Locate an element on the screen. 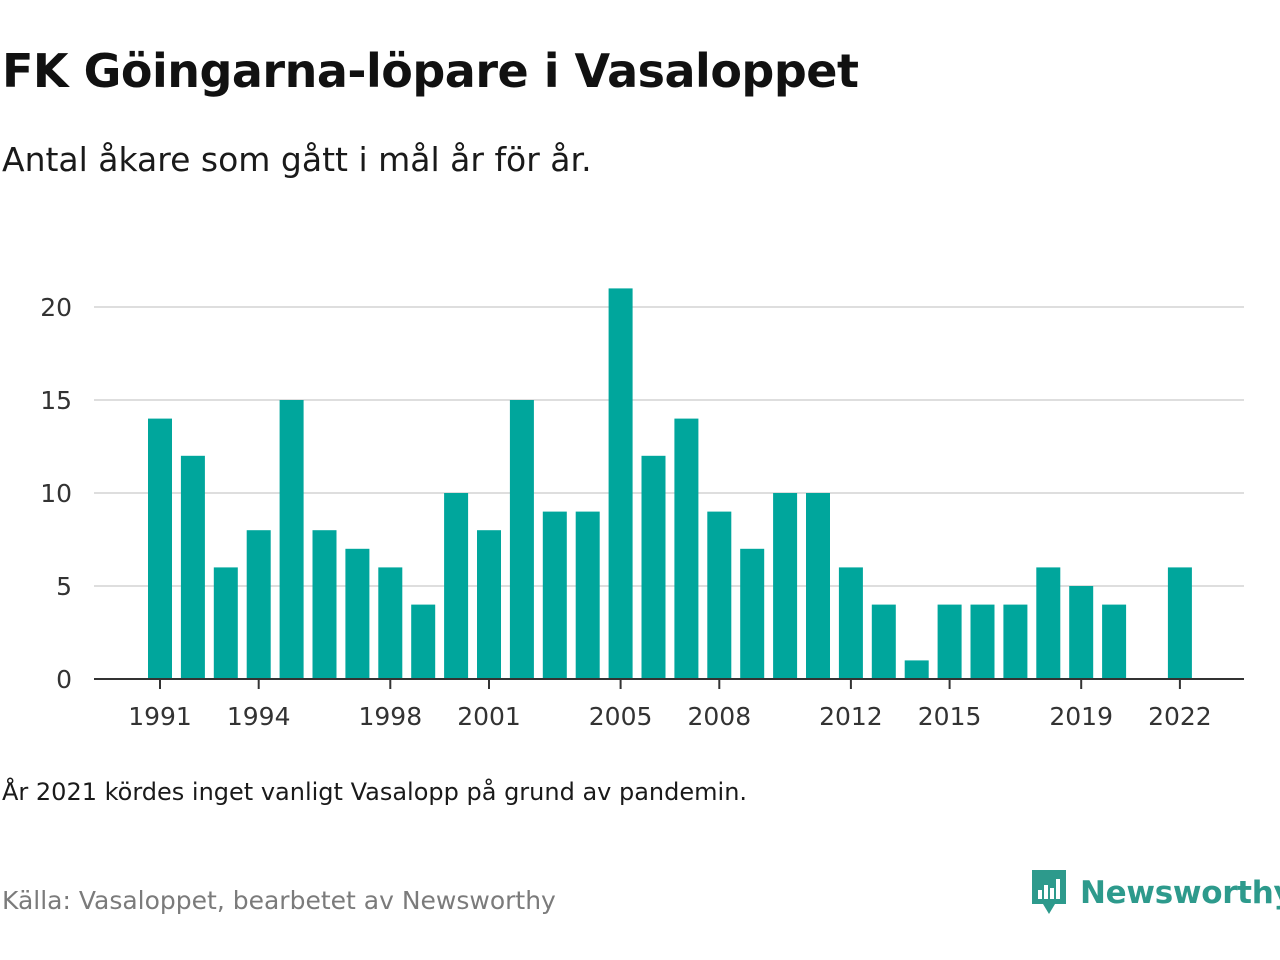 The width and height of the screenshot is (1280, 960). bar-2013 is located at coordinates (883, 641).